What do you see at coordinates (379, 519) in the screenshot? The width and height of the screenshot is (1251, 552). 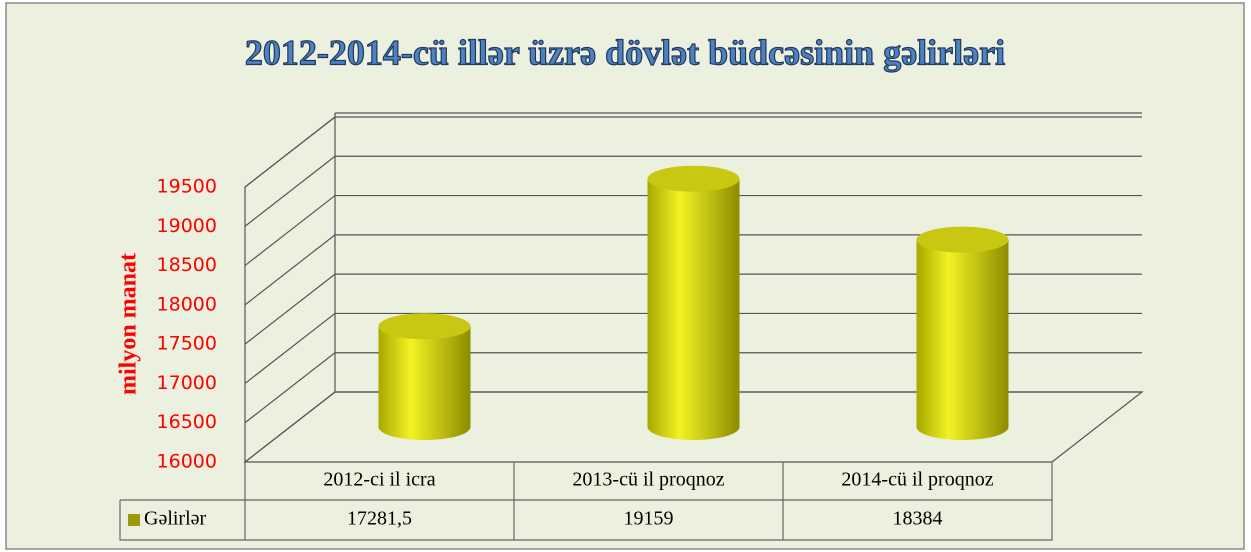 I see `value-label: 17281,5` at bounding box center [379, 519].